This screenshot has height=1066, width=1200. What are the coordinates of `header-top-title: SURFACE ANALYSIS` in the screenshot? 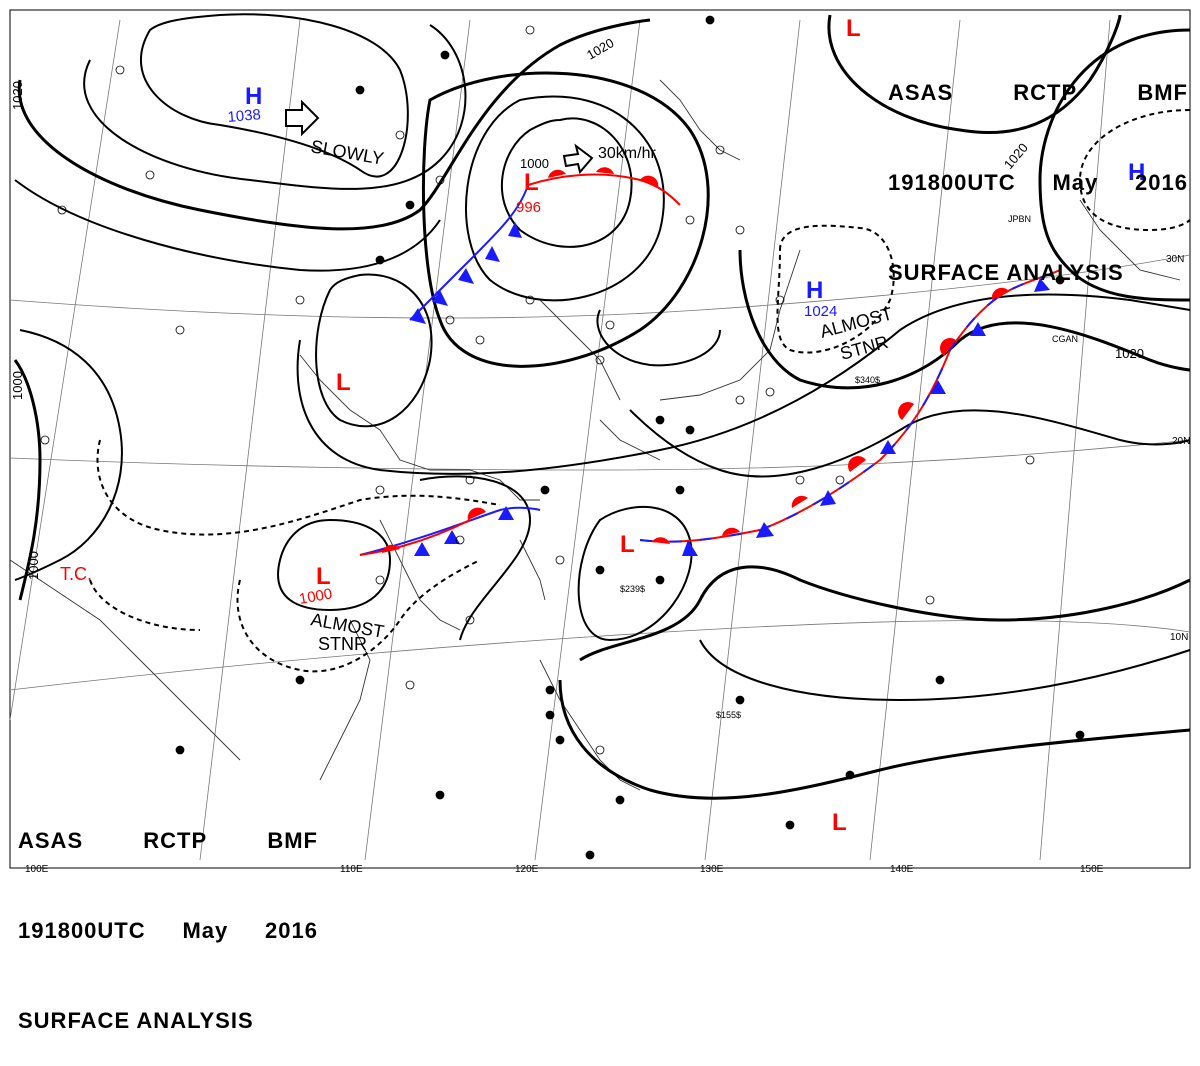 It's located at (1006, 272).